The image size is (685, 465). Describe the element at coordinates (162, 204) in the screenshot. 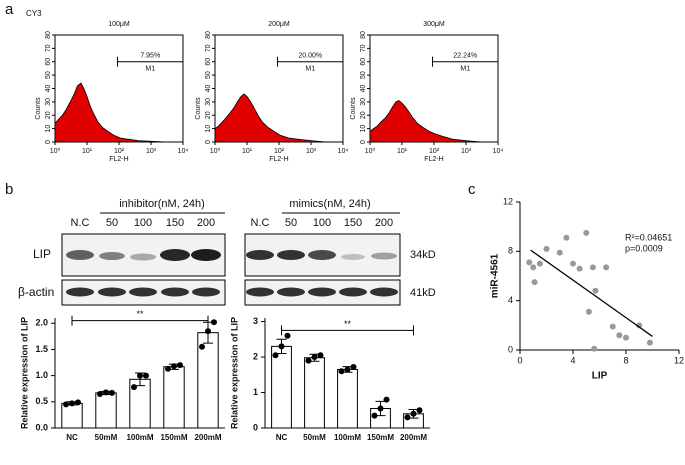

I see `group-label: inhibitor(nM, 24h)` at that location.